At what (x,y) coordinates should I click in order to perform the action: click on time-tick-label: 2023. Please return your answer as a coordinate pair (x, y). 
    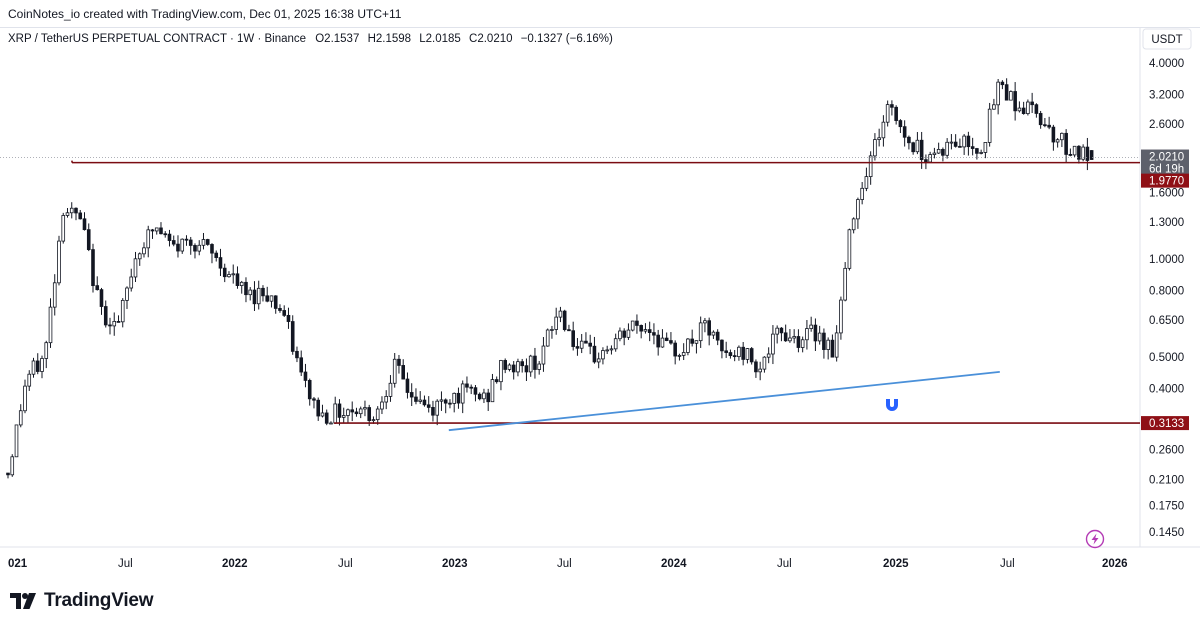
    Looking at the image, I should click on (455, 564).